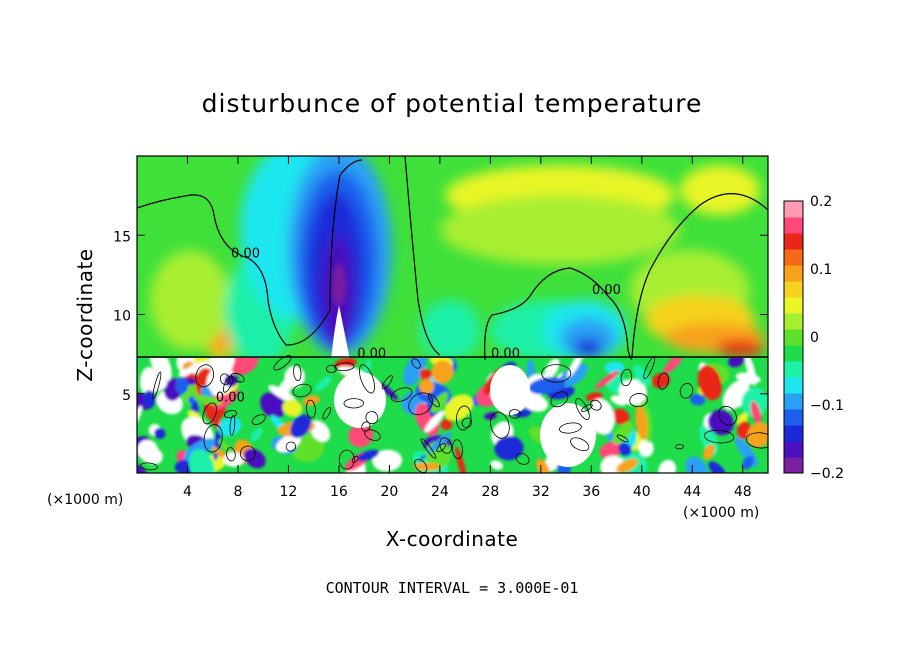 The image size is (904, 654). What do you see at coordinates (452, 588) in the screenshot?
I see `contour-interval-note: CONTOUR INTERVAL = 3.000E-01` at bounding box center [452, 588].